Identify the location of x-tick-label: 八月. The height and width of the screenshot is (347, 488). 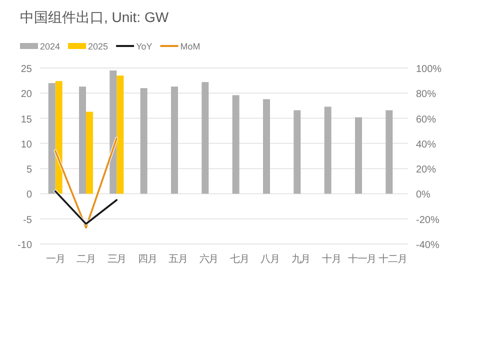
(270, 259).